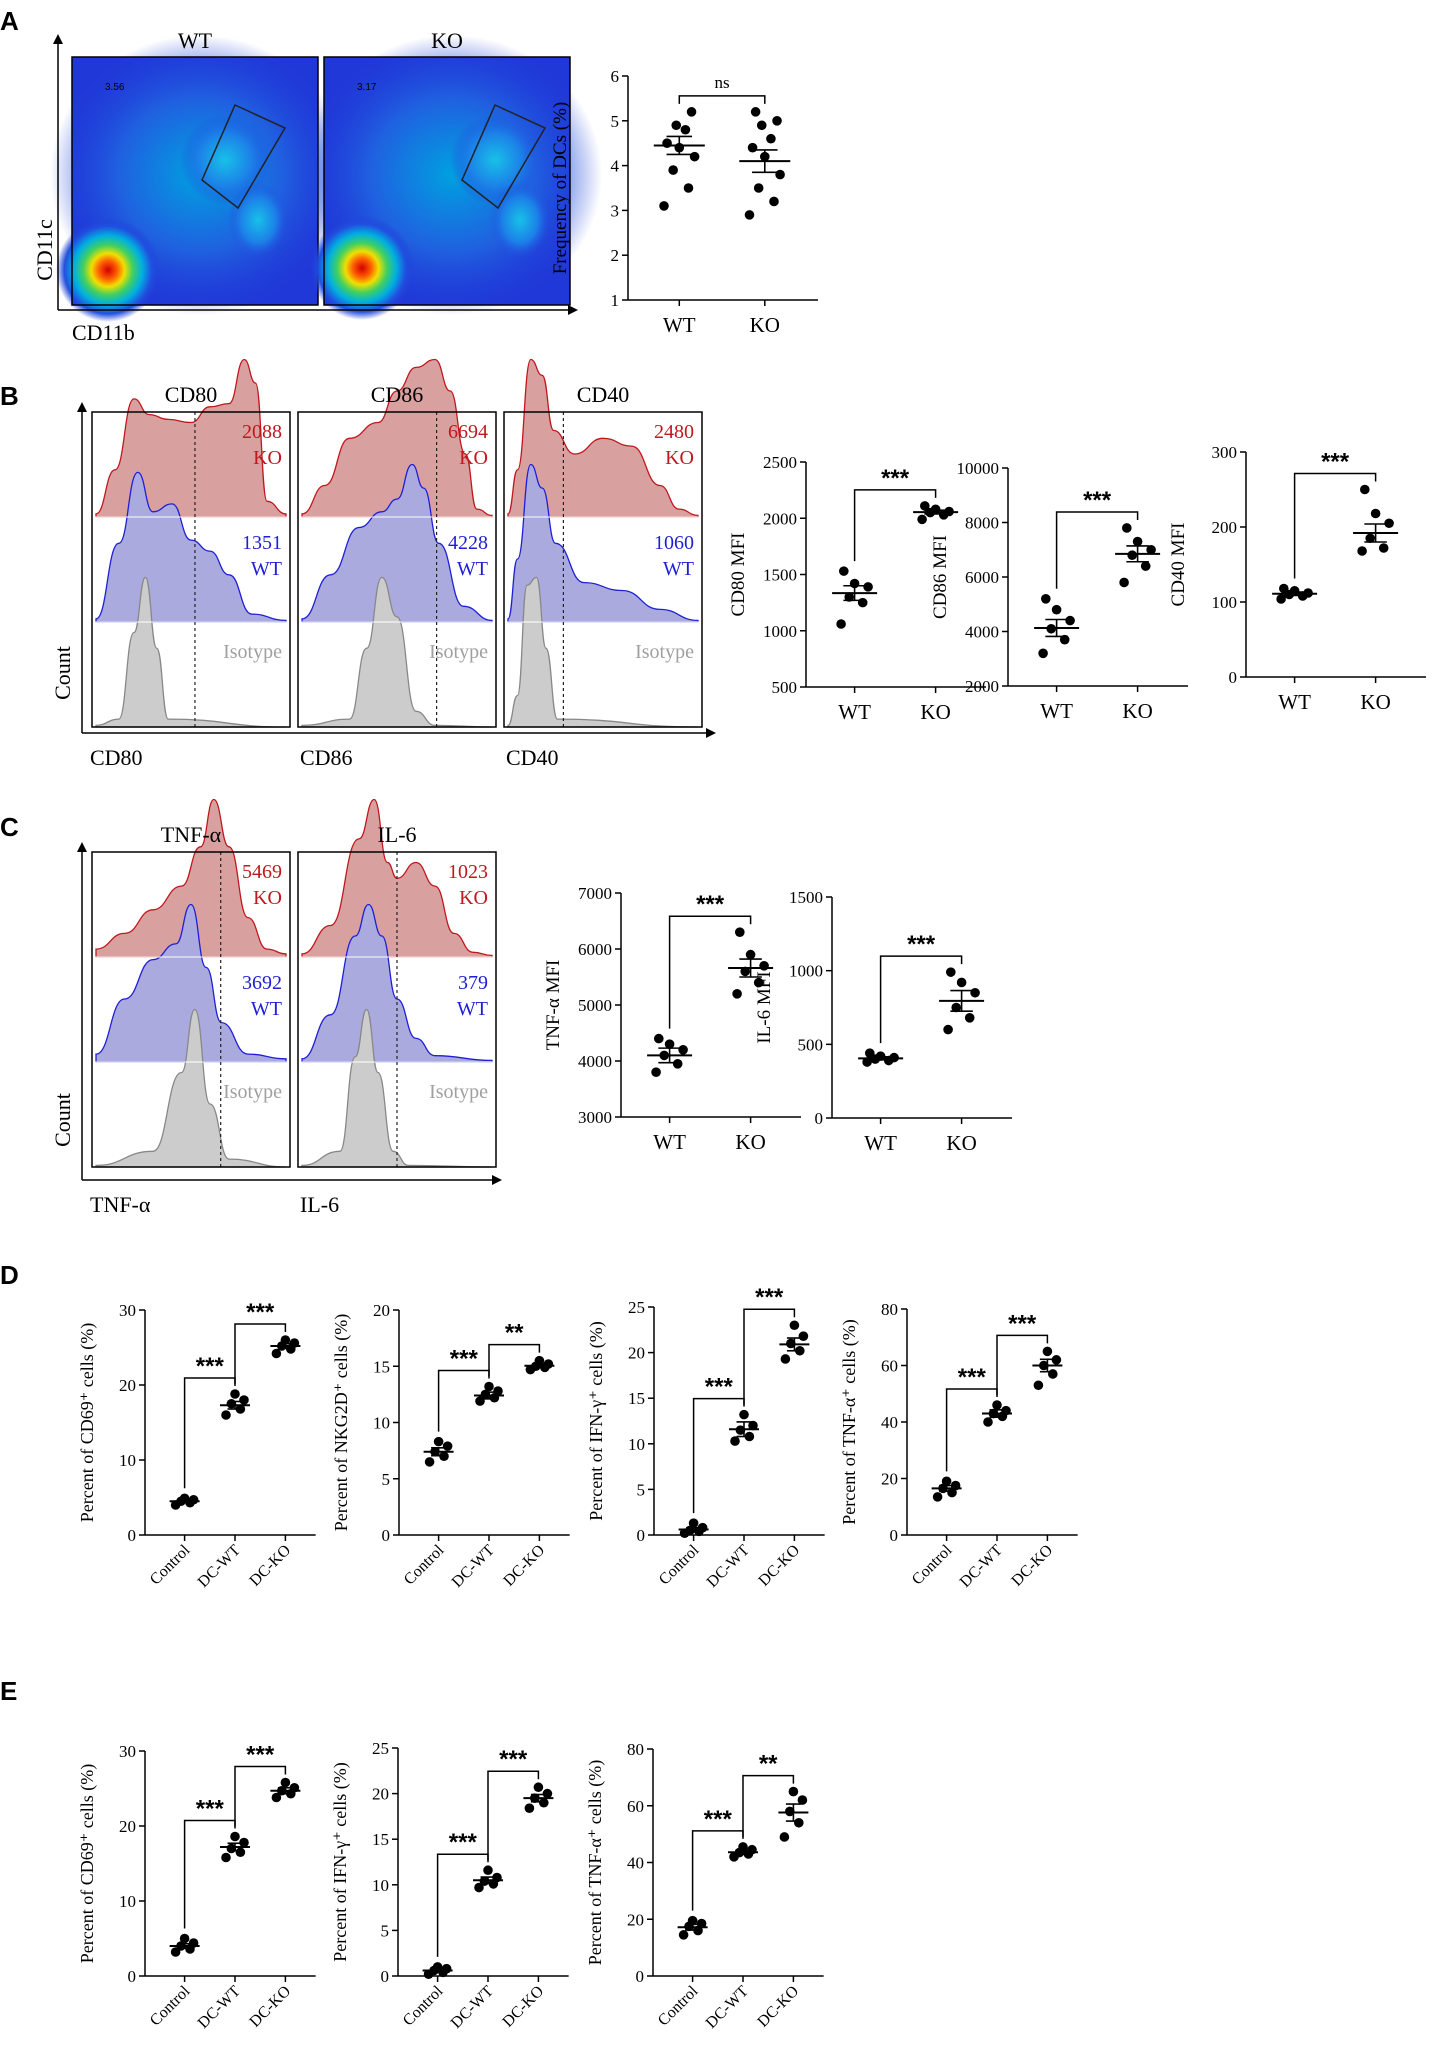  I want to click on y-tick-label: 10000, so click(978, 468).